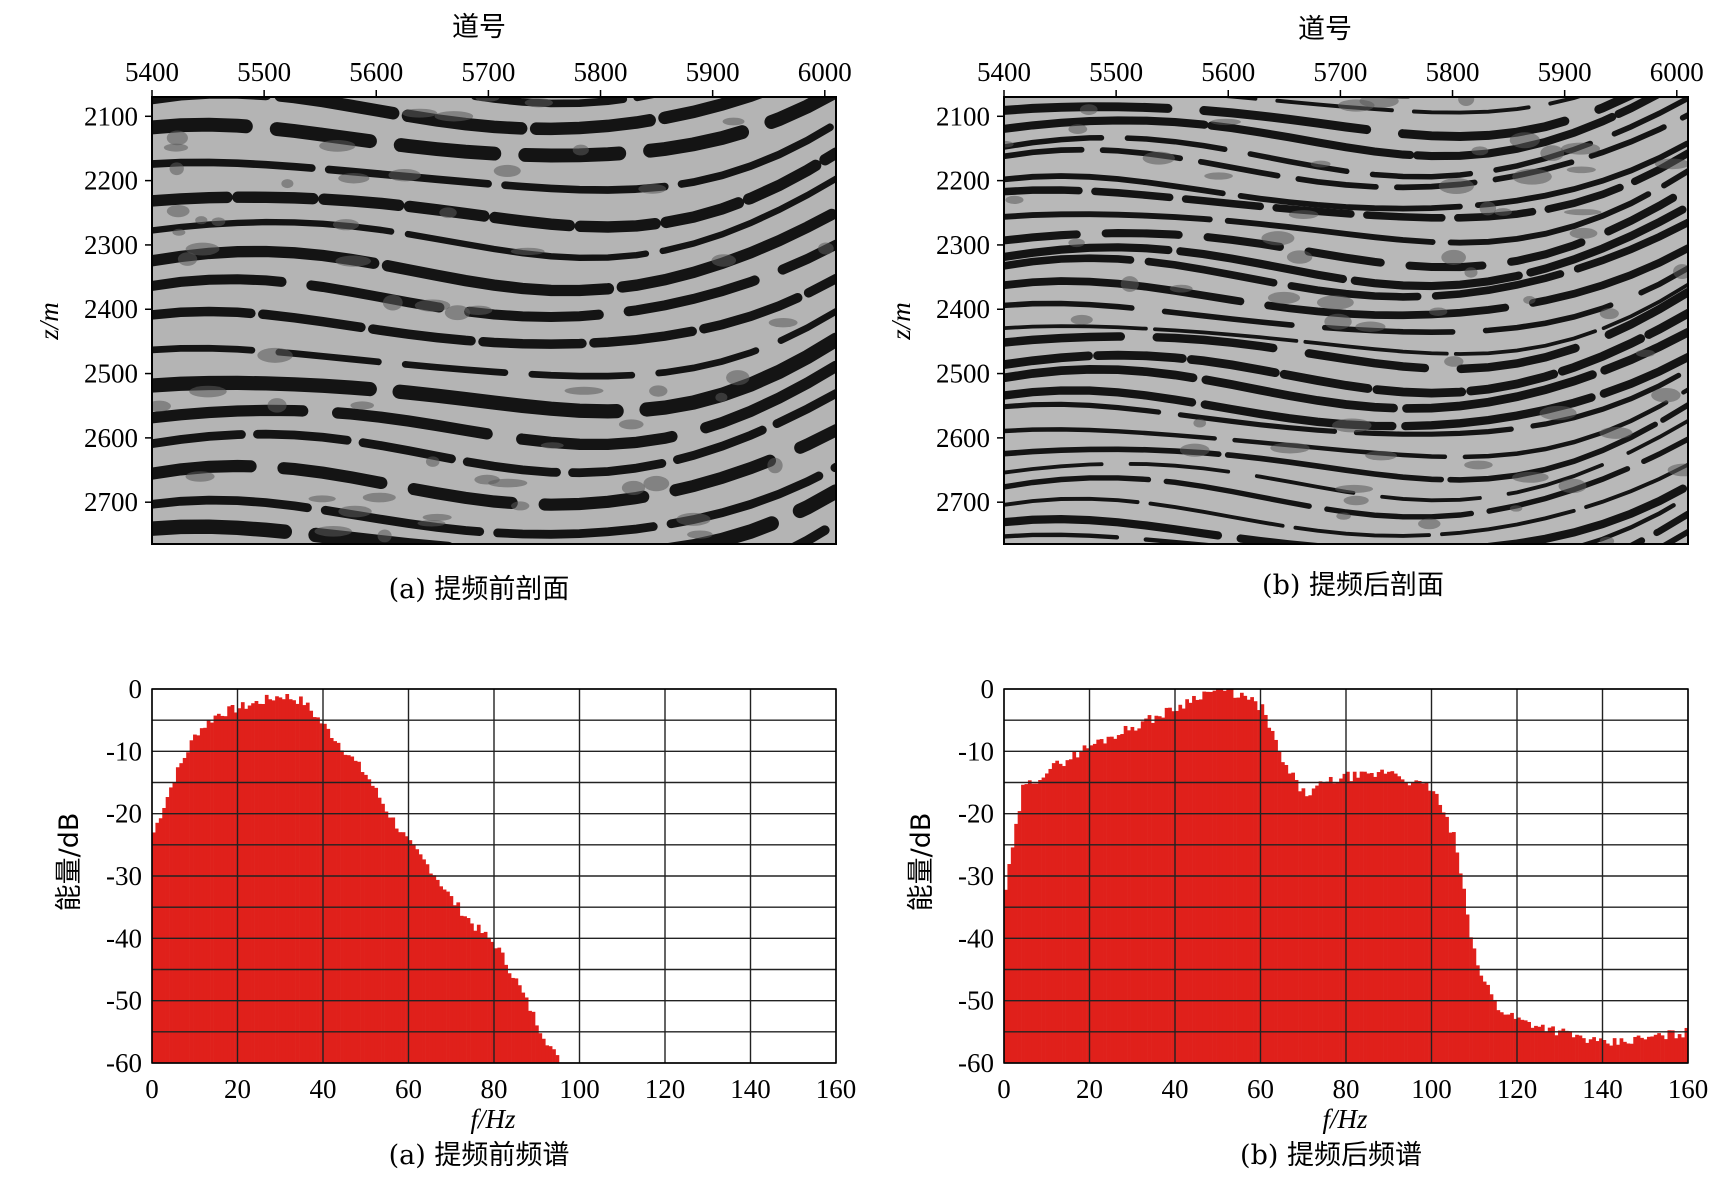 Image resolution: width=1713 pixels, height=1181 pixels. Describe the element at coordinates (1688, 1089) in the screenshot. I see `x-tick-label: 160` at that location.